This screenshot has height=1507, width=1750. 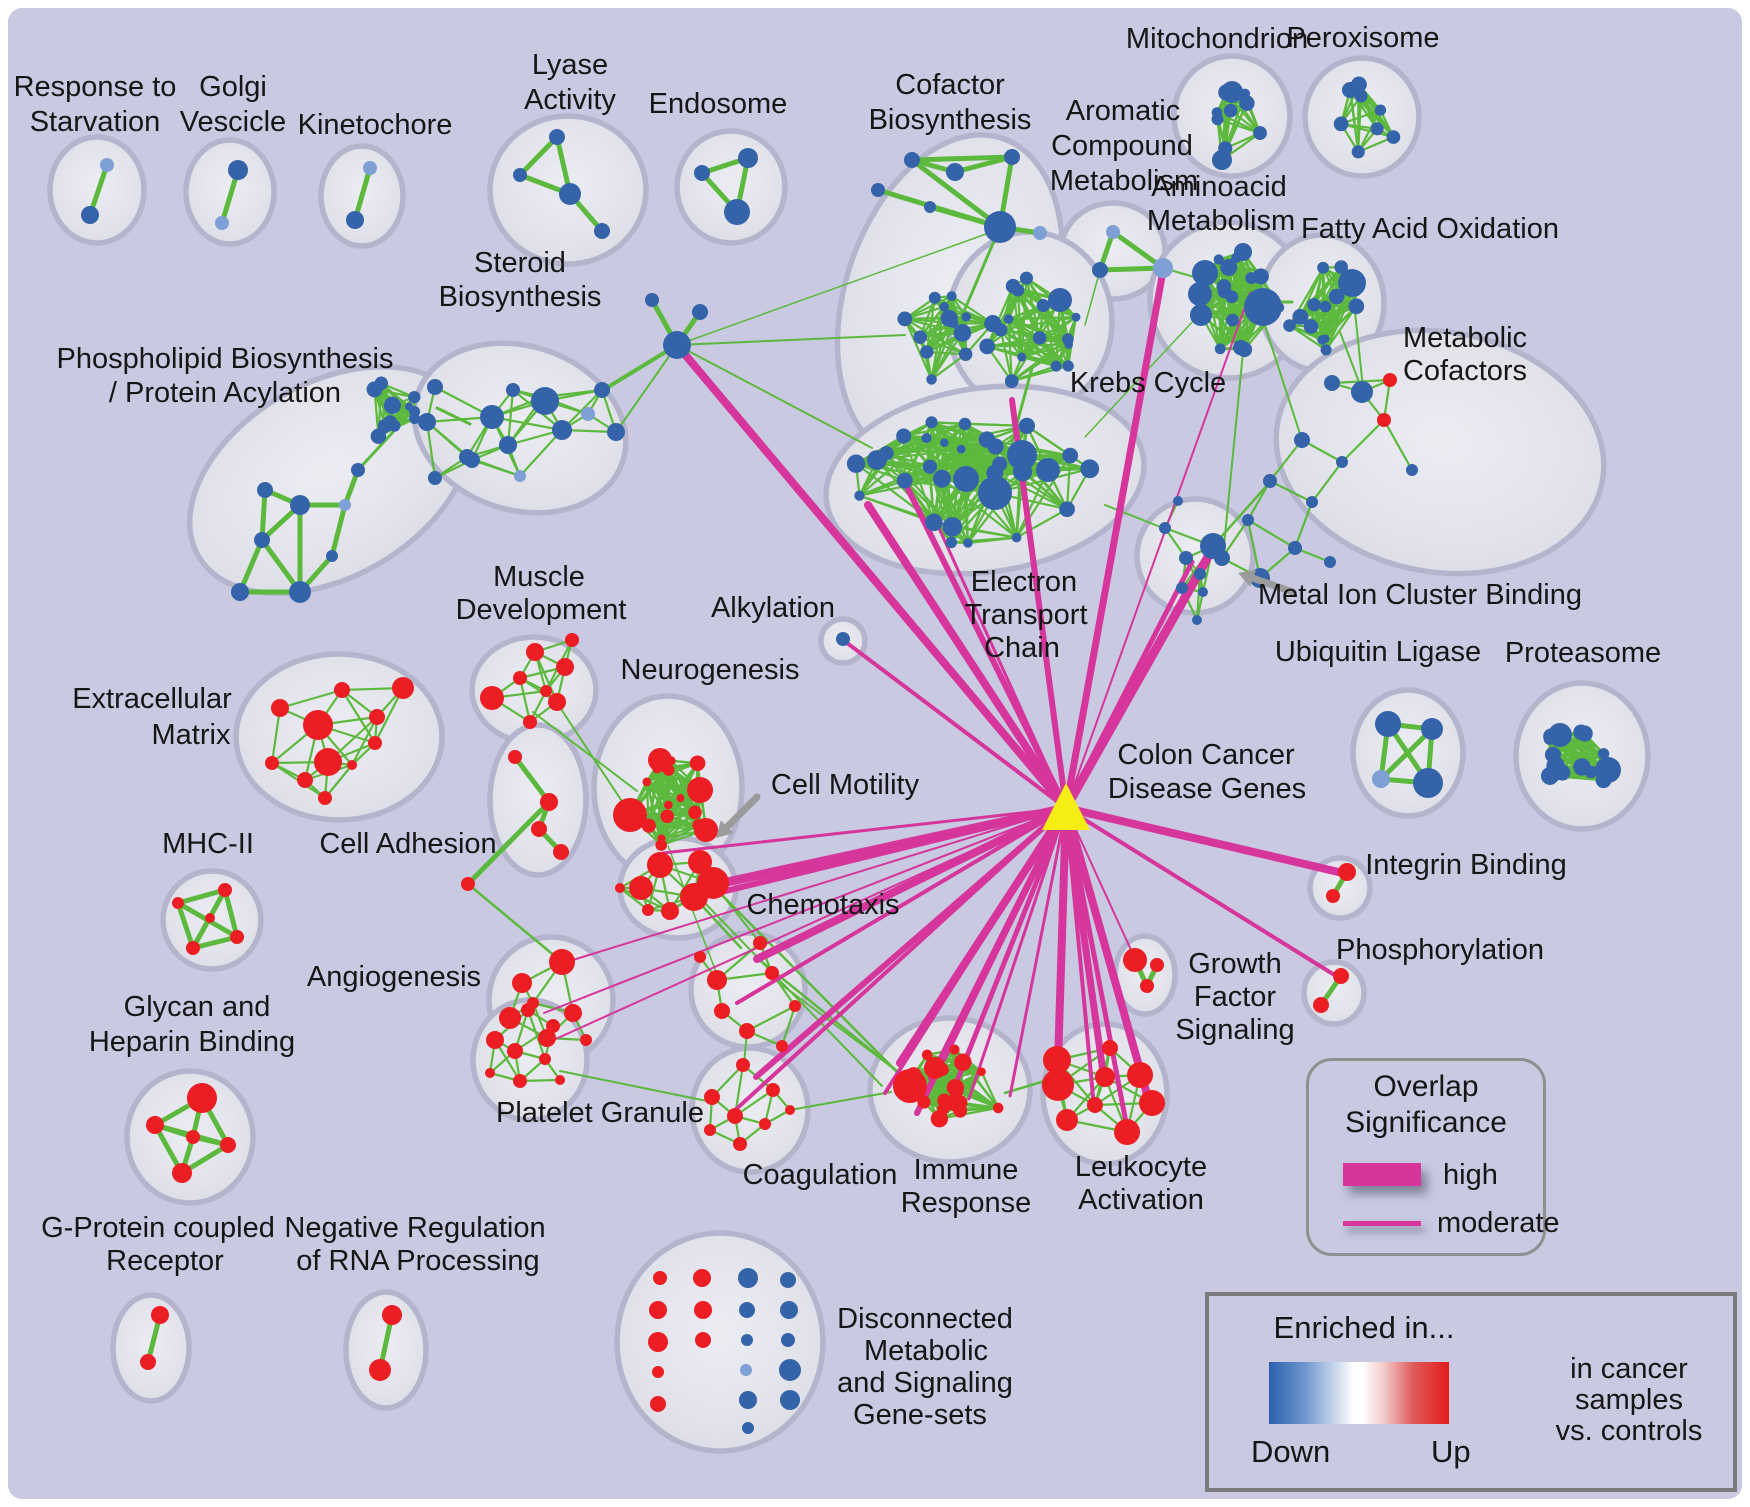 What do you see at coordinates (1430, 229) in the screenshot?
I see `cluster-label-fatty-acid-oxidation: Fatty Acid Oxidation` at bounding box center [1430, 229].